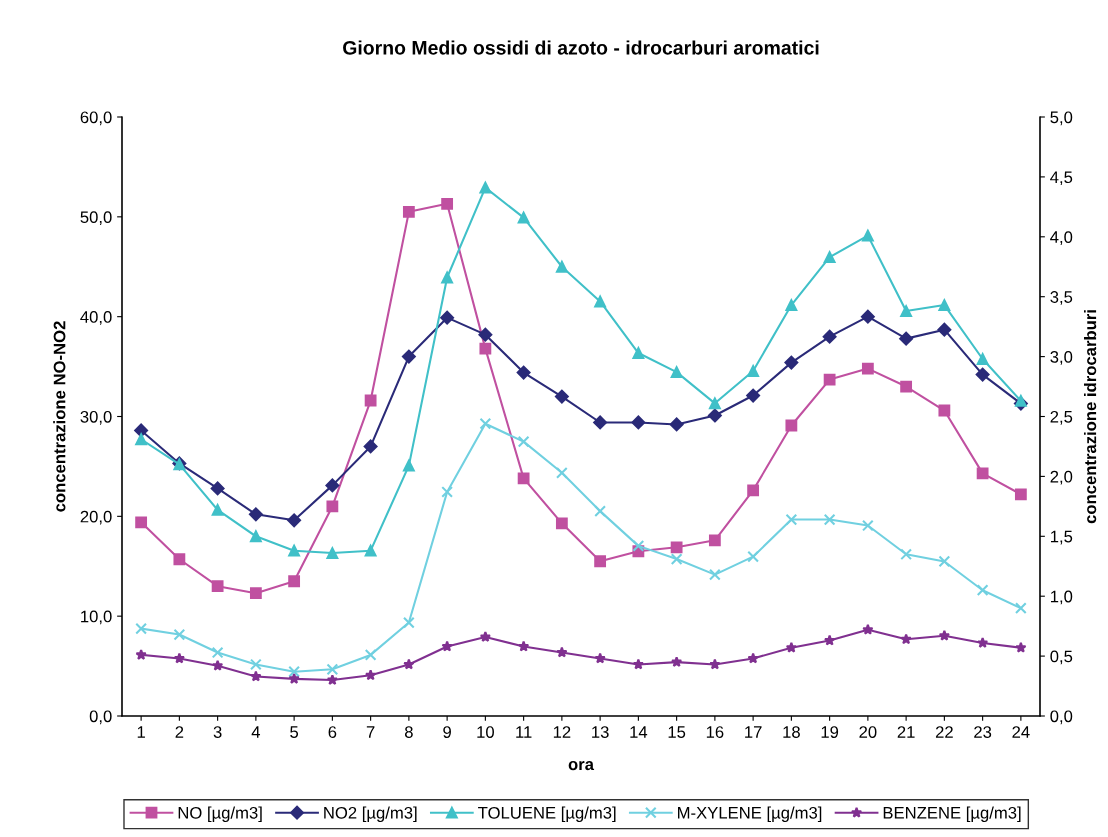 This screenshot has height=837, width=1108. I want to click on legend-label: TOLUENE [µg/m3], so click(547, 814).